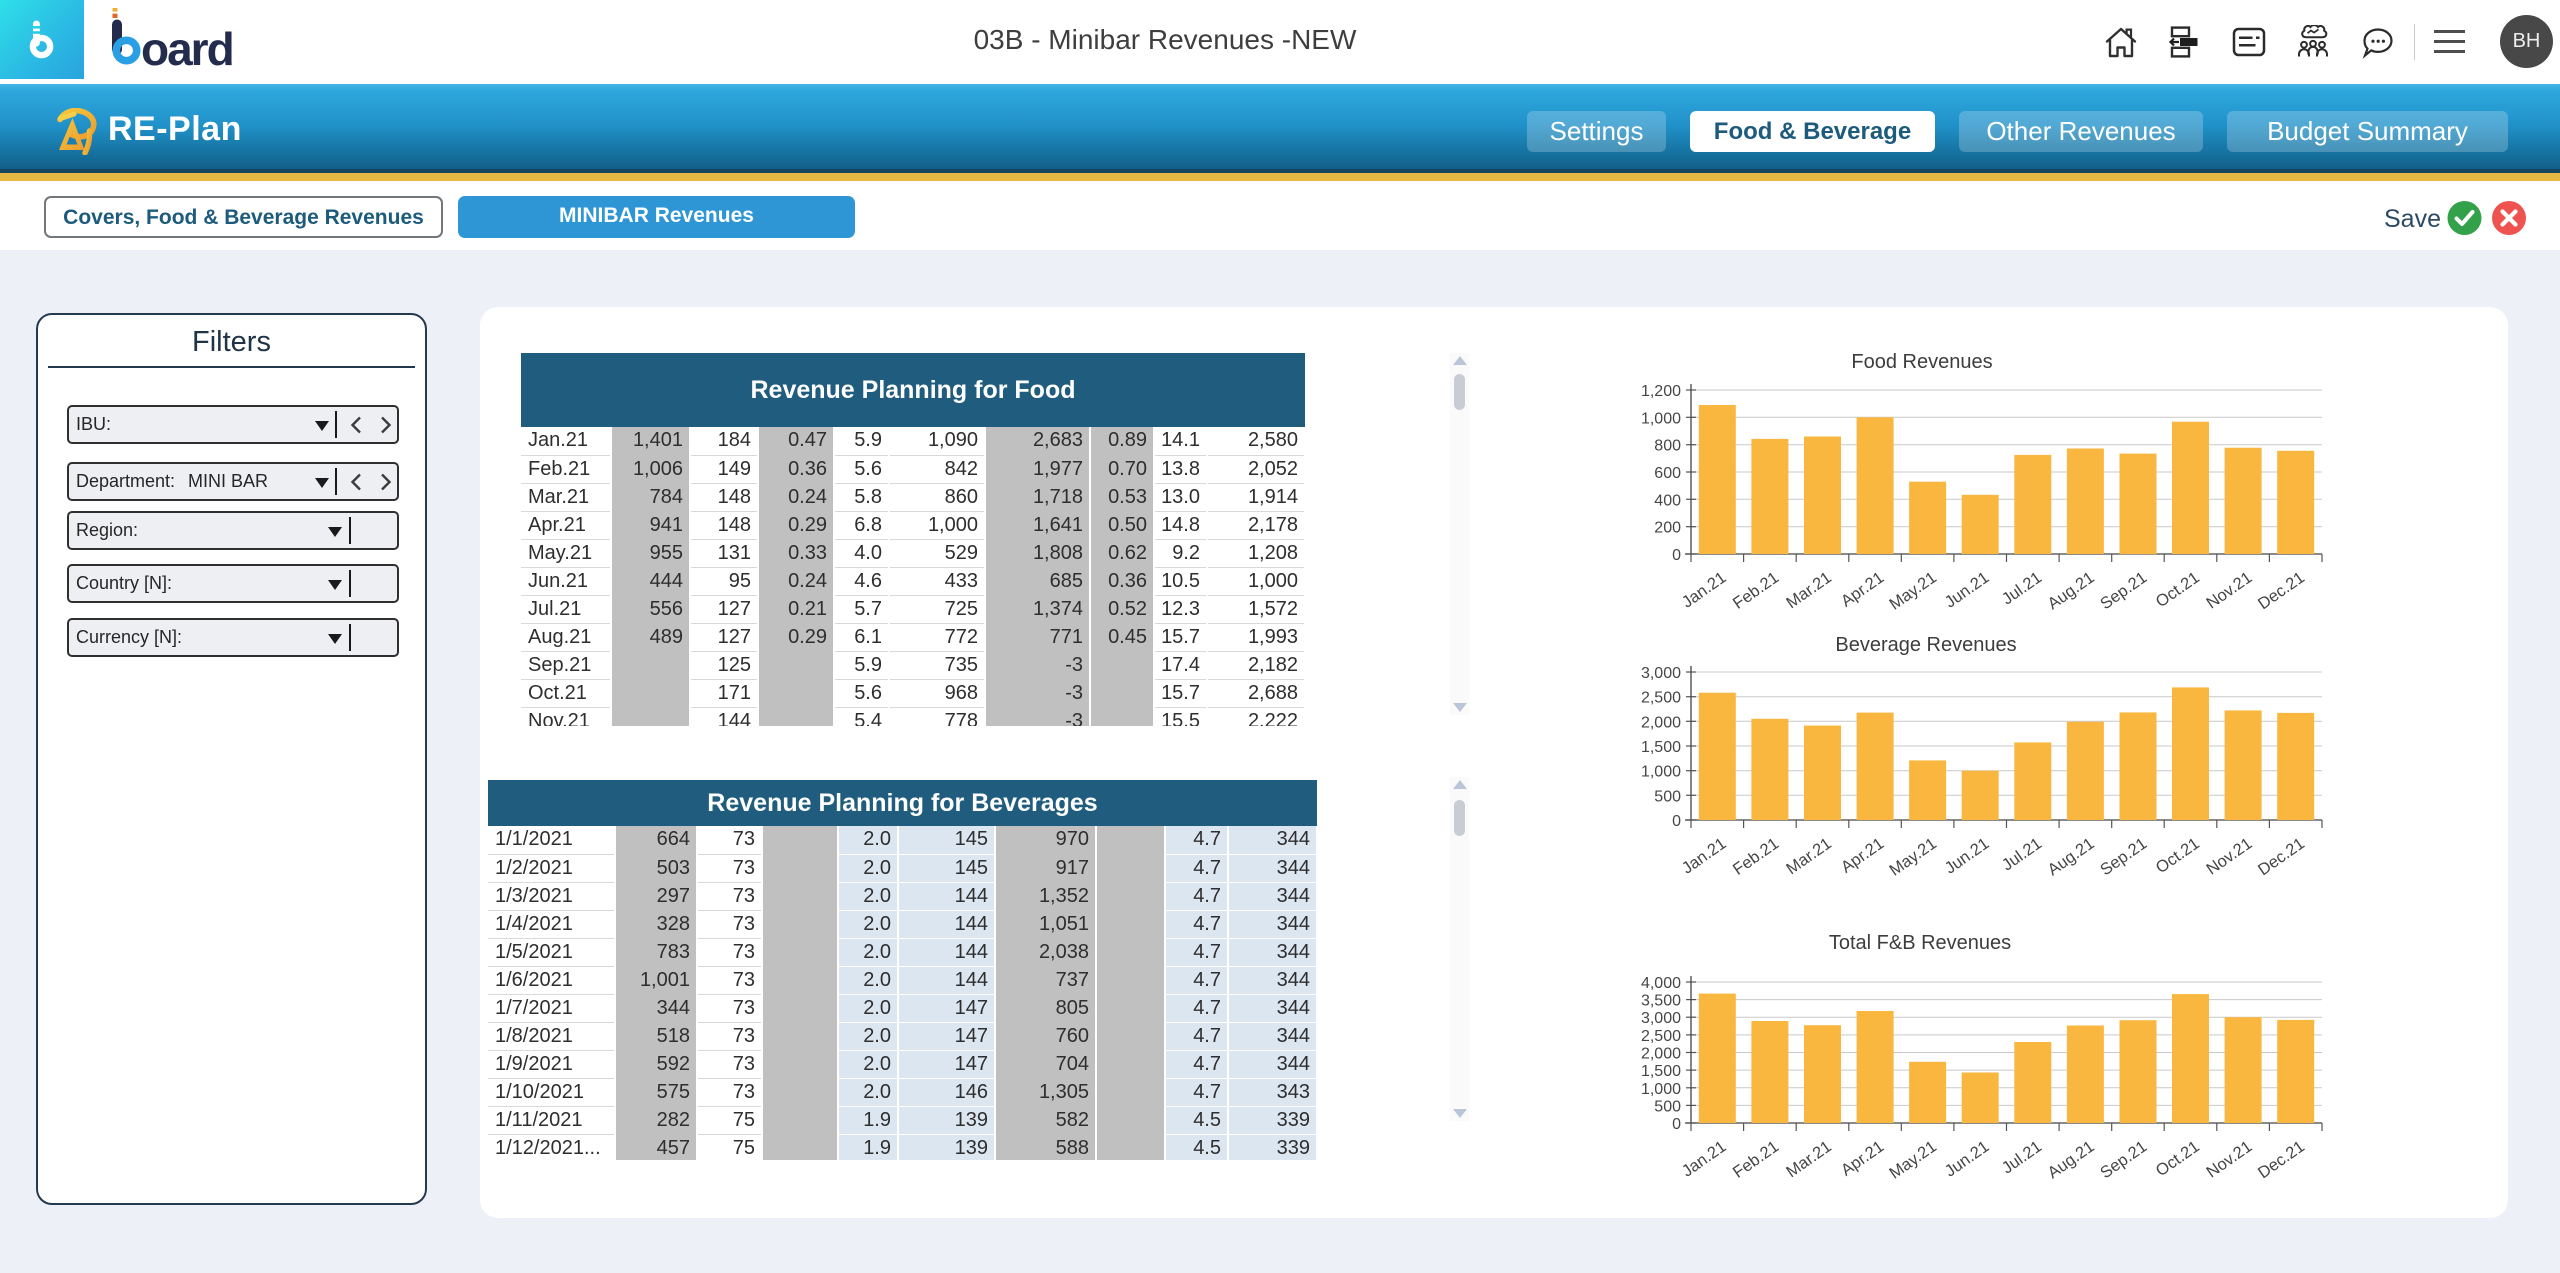 This screenshot has height=1273, width=2560. Describe the element at coordinates (1667, 528) in the screenshot. I see `svg-text: 200` at that location.